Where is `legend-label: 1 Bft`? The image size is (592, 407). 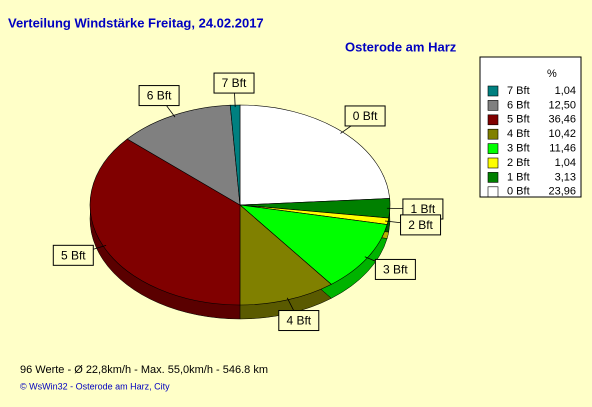 legend-label: 1 Bft is located at coordinates (518, 177).